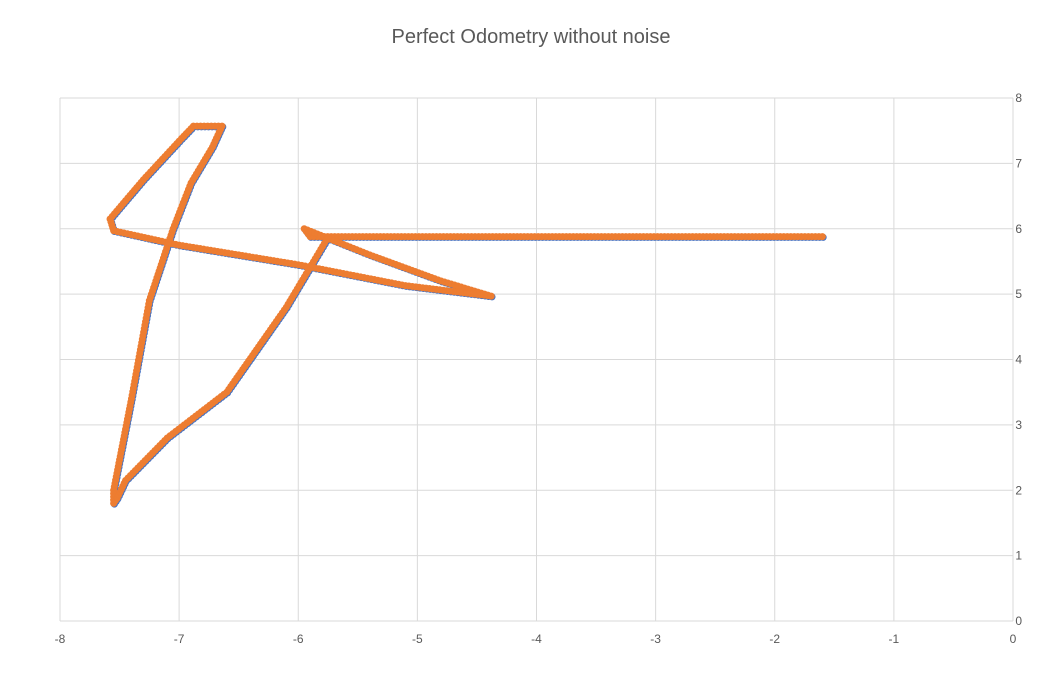  What do you see at coordinates (417, 639) in the screenshot?
I see `x-tick-label: -5` at bounding box center [417, 639].